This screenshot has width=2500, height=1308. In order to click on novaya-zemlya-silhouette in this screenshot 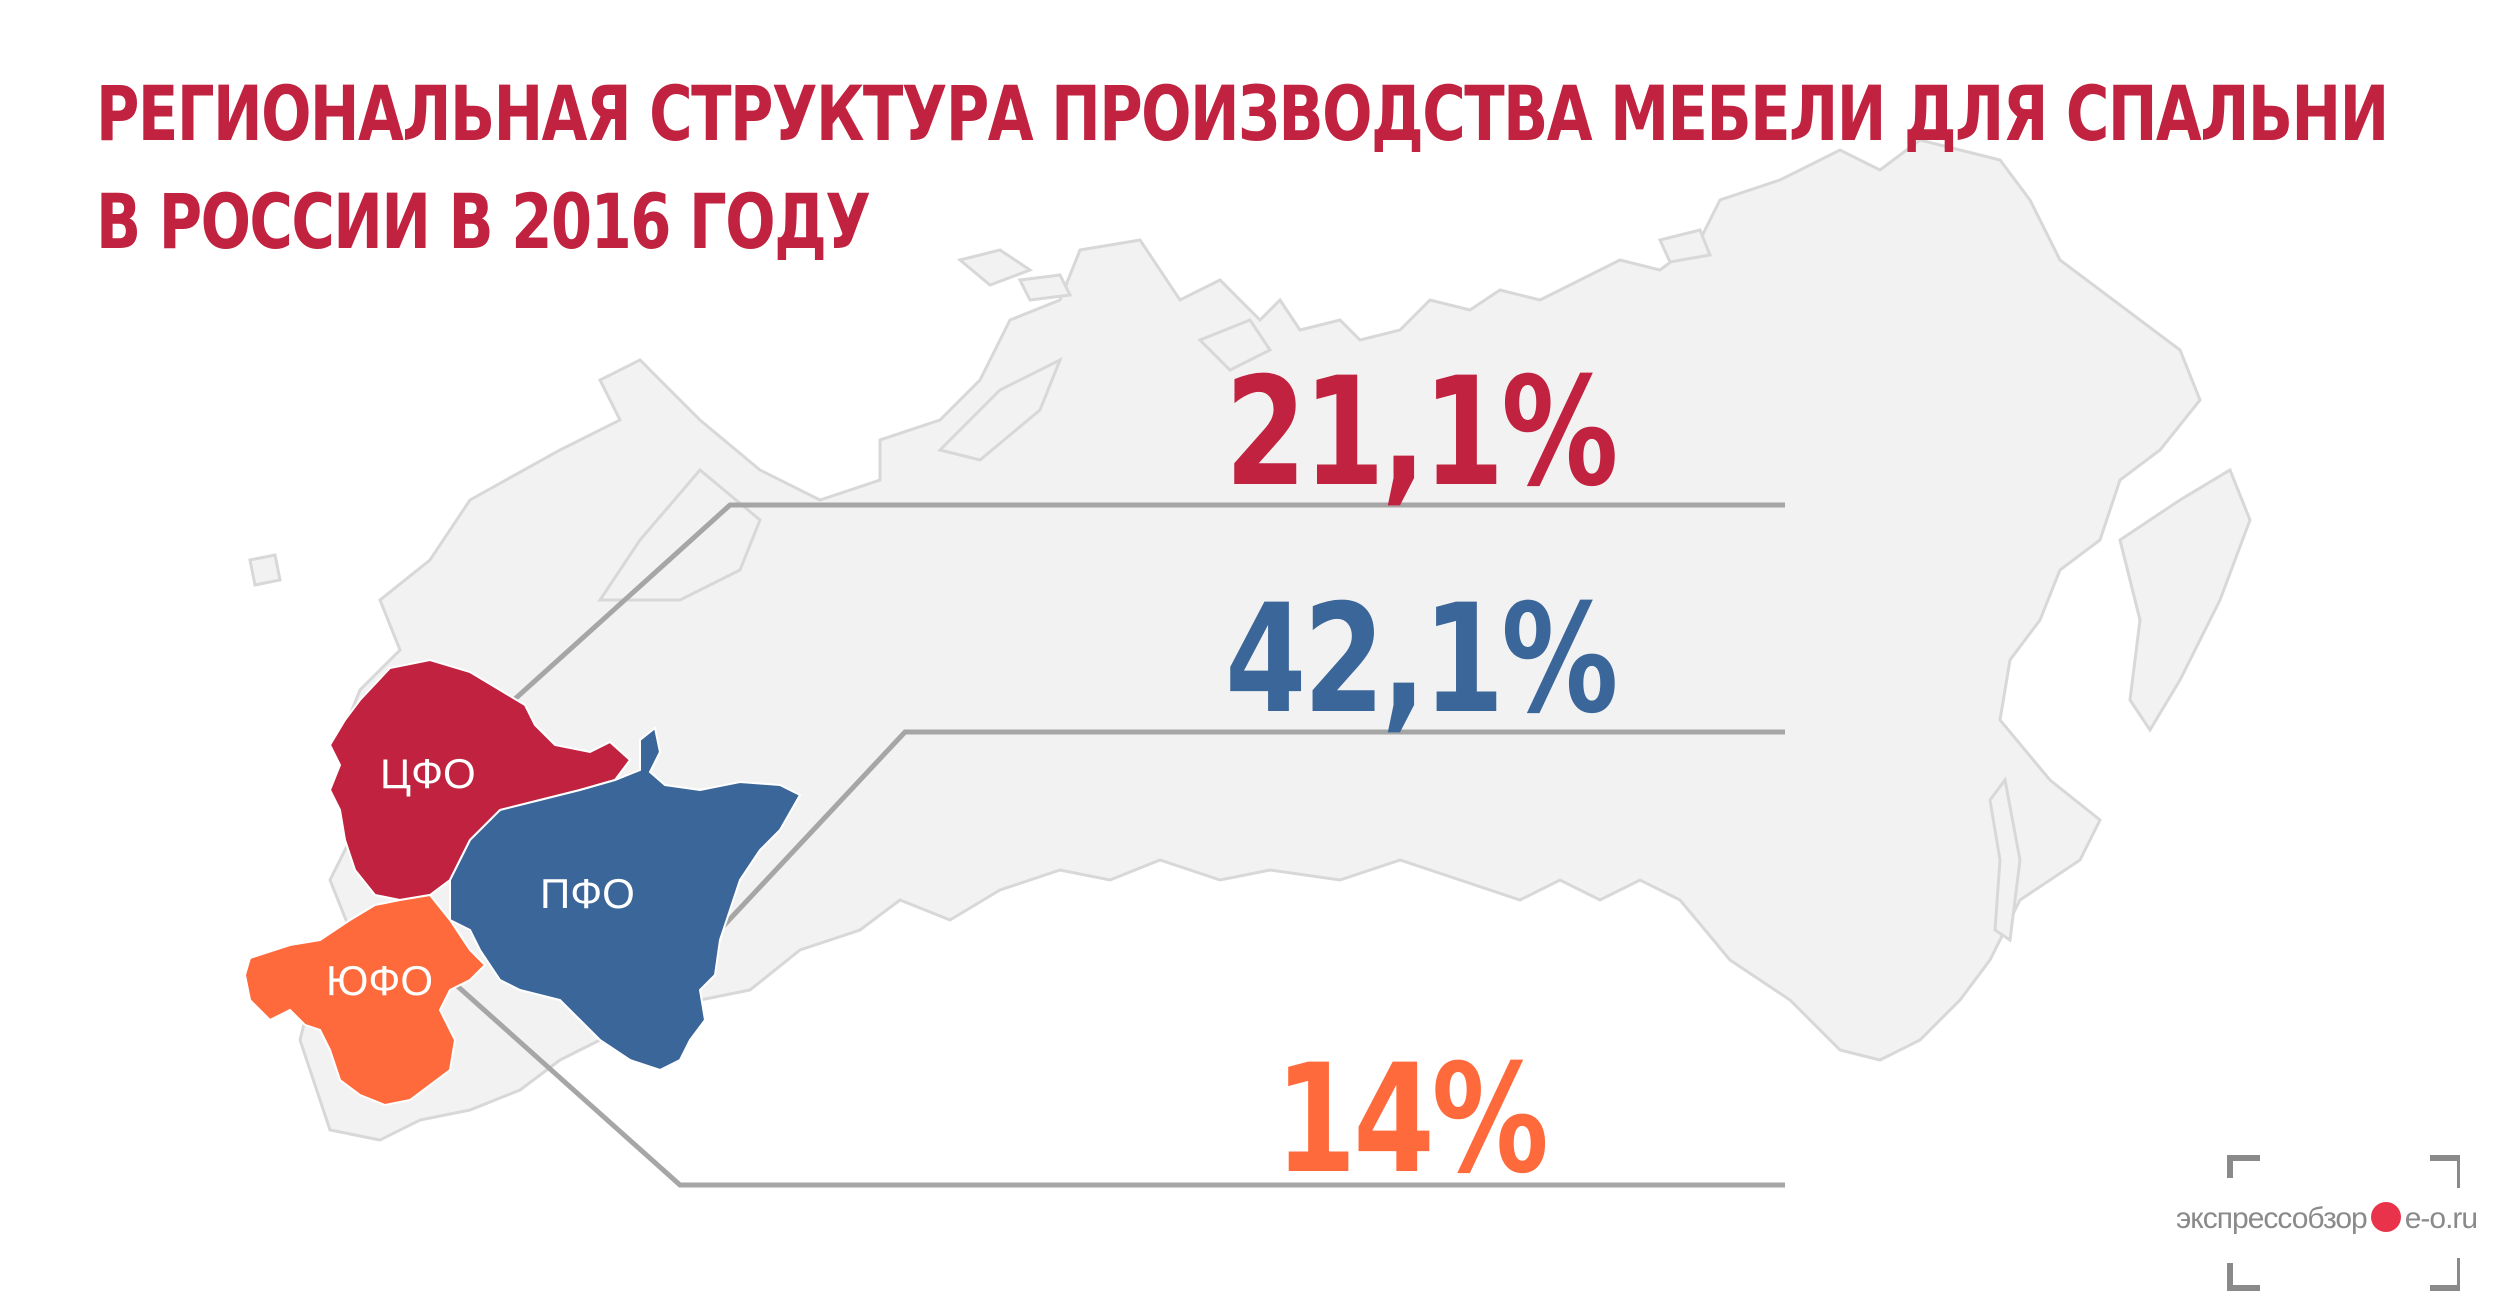, I will do `click(1000, 409)`.